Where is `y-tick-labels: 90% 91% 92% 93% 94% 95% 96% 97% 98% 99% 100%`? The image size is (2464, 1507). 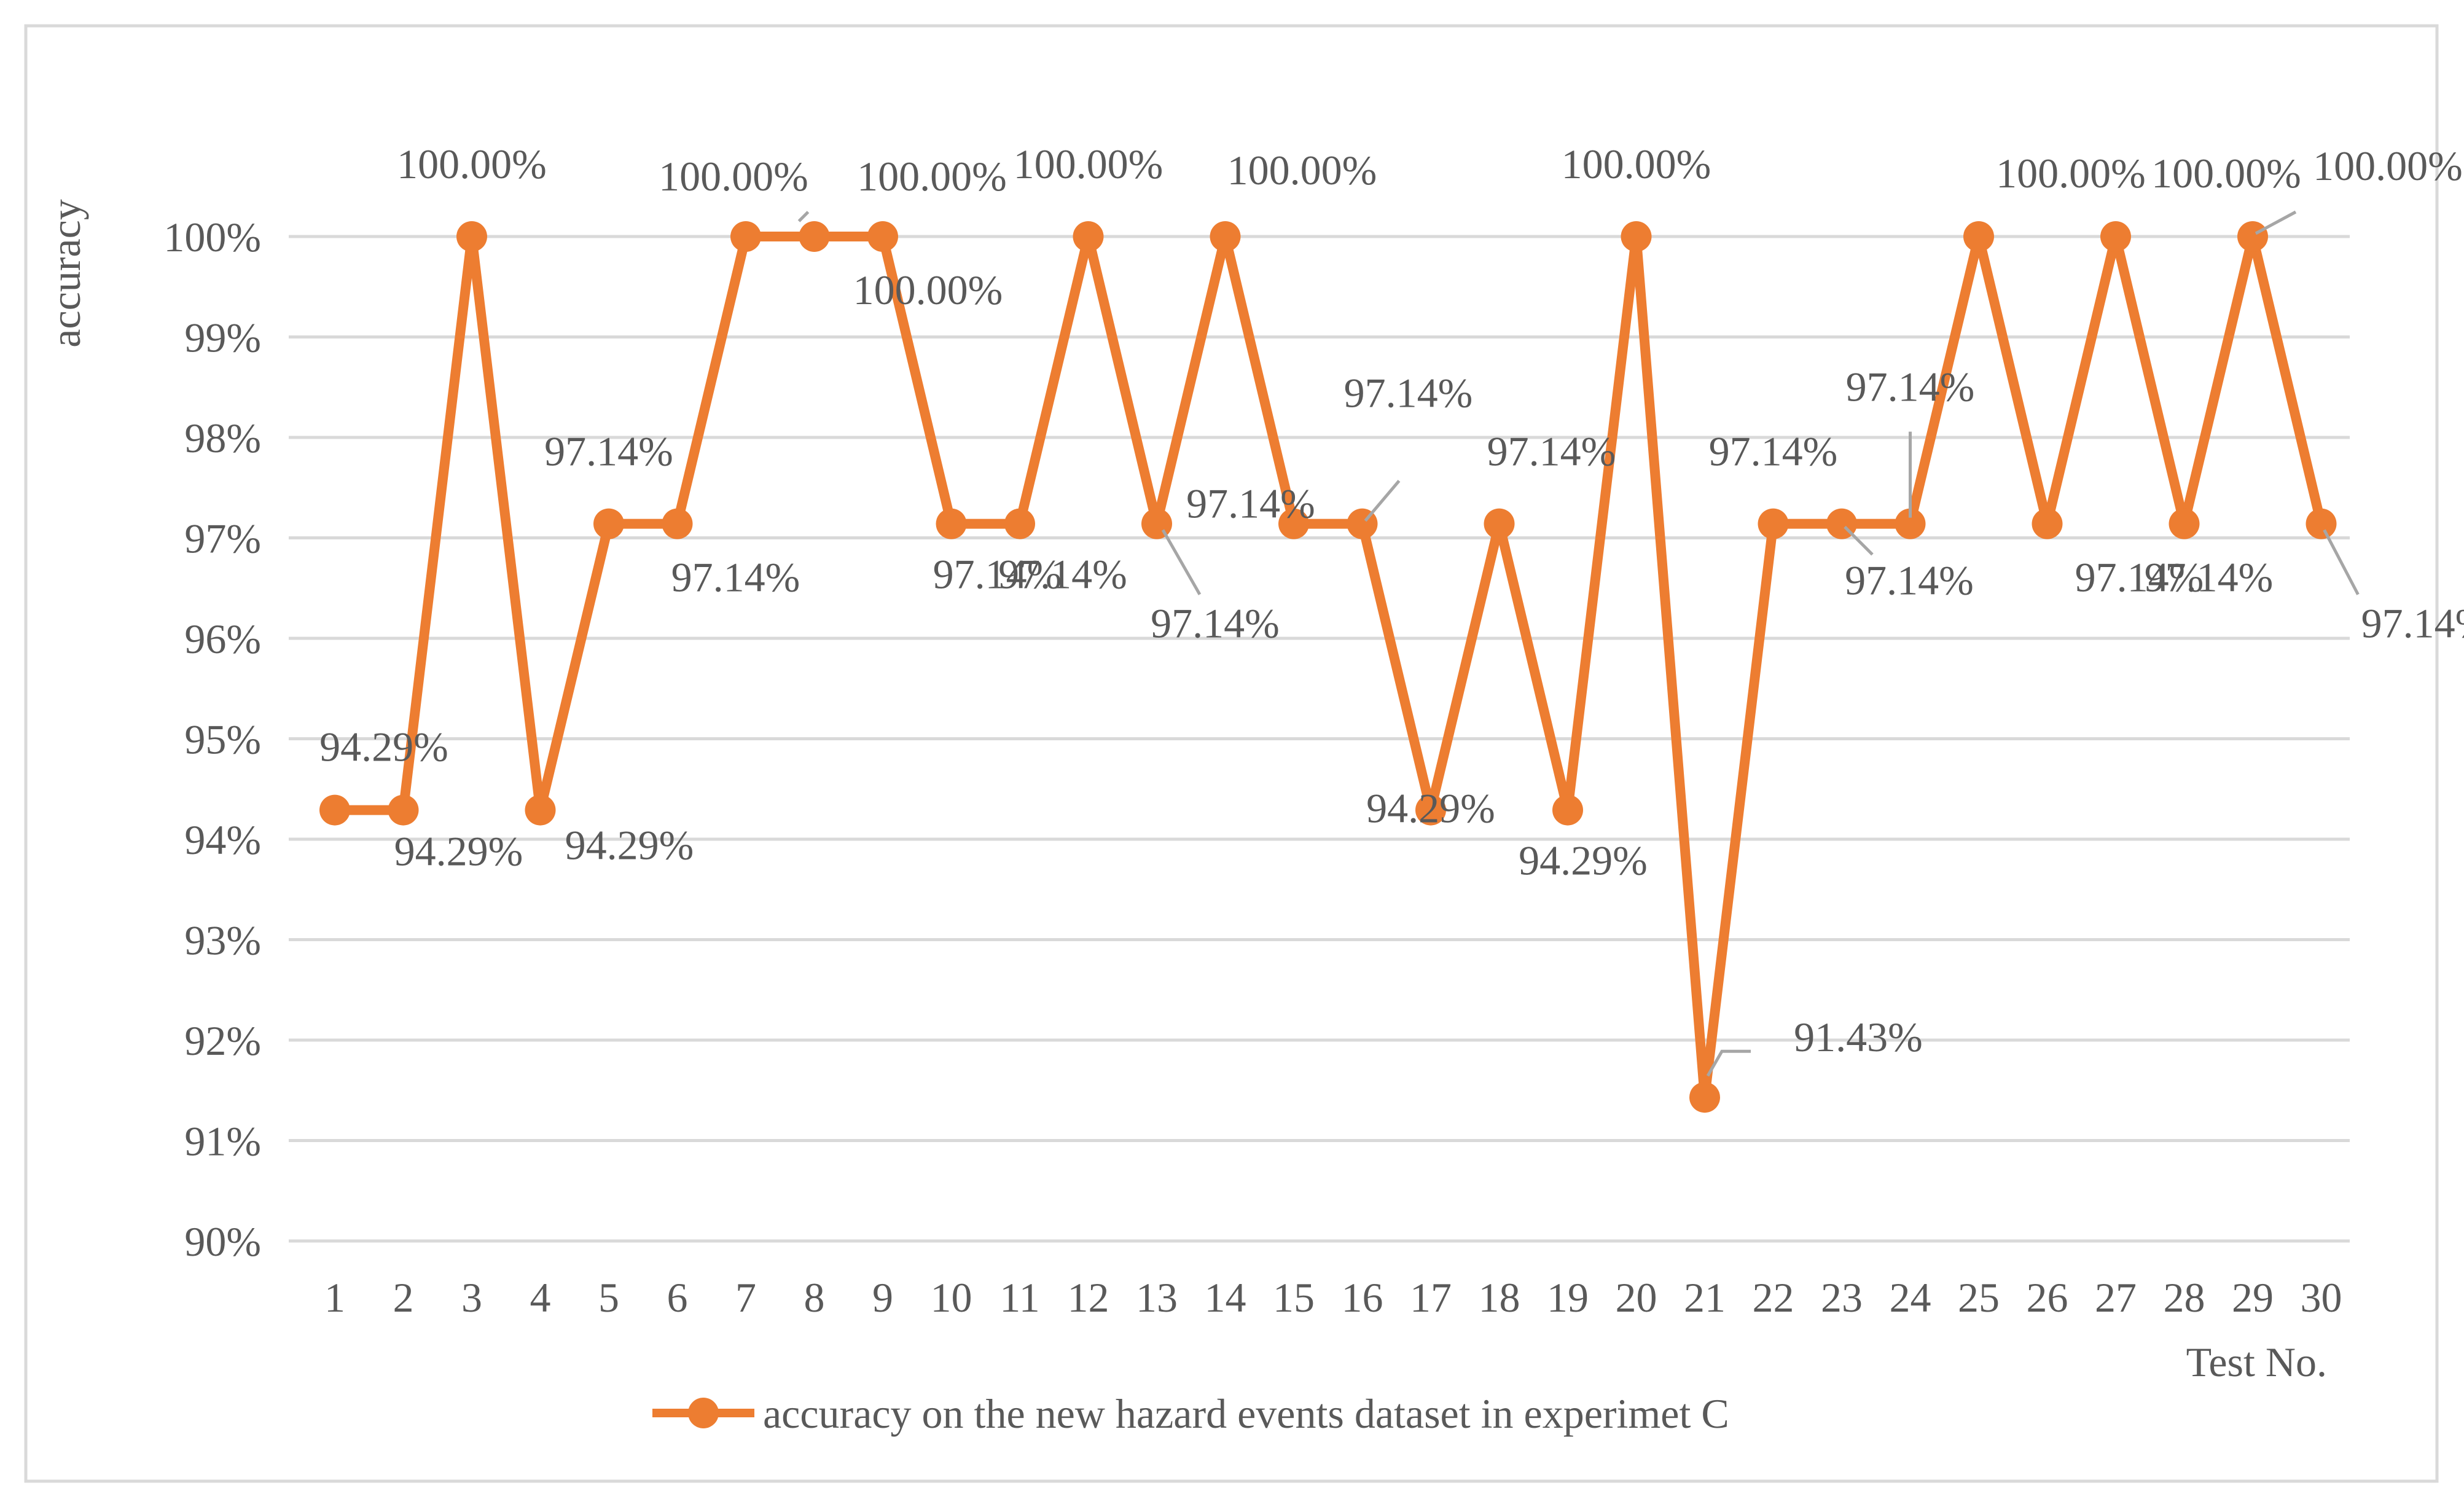
y-tick-labels: 90% 91% 92% 93% 94% 95% 96% 97% 98% 99% 100% is located at coordinates (212, 739).